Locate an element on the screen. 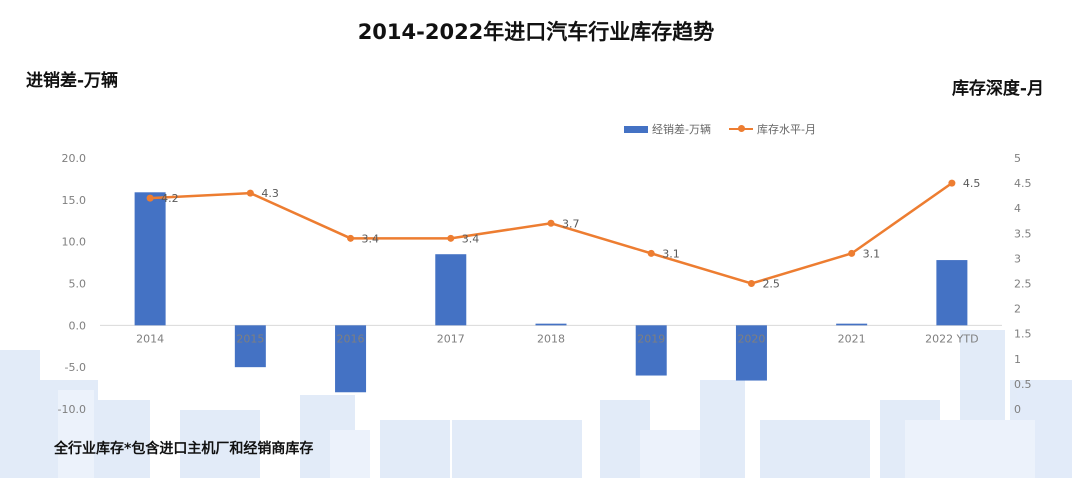 This screenshot has width=1072, height=478. bar-2019 is located at coordinates (651, 350).